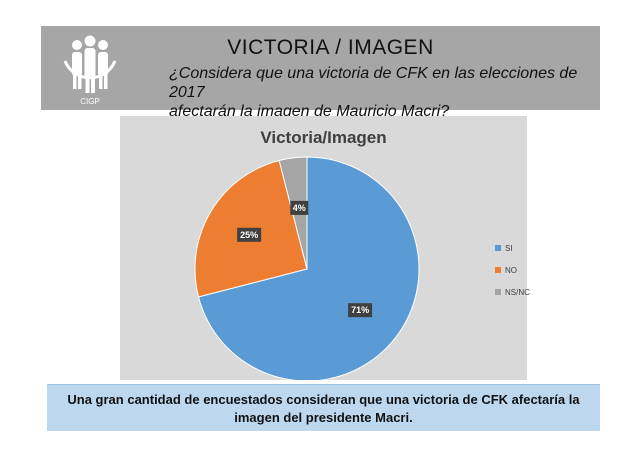 The image size is (640, 469). What do you see at coordinates (511, 270) in the screenshot?
I see `legend-label: NO` at bounding box center [511, 270].